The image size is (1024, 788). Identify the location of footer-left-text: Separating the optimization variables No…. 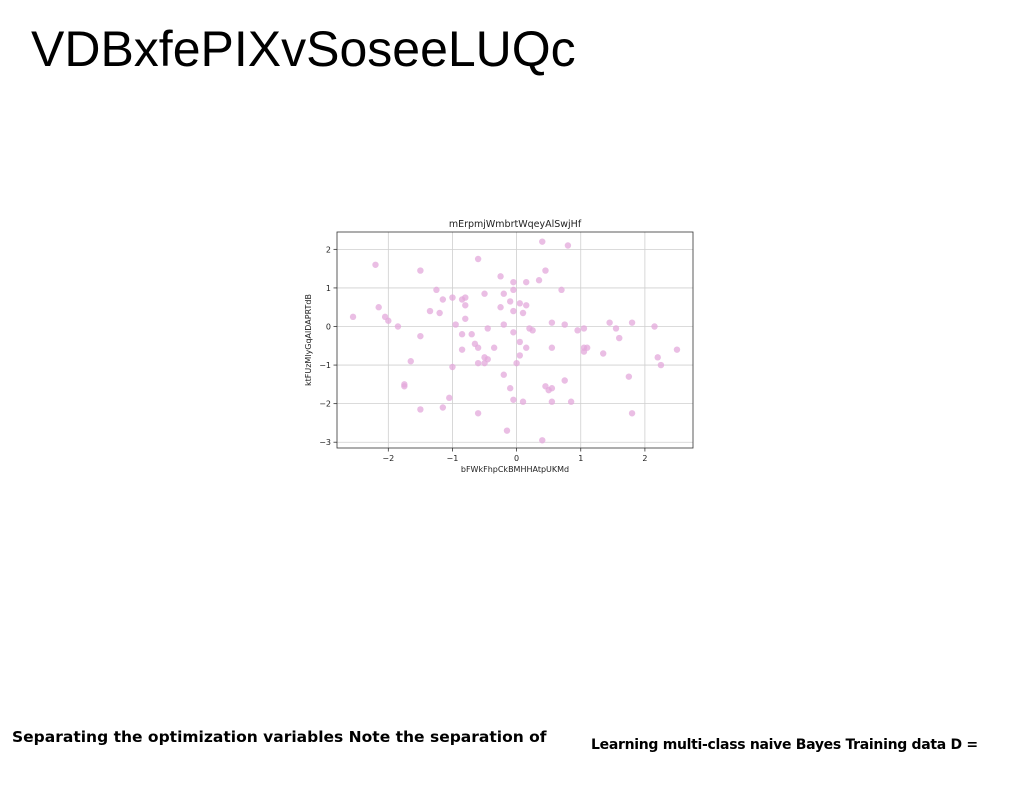
(279, 737).